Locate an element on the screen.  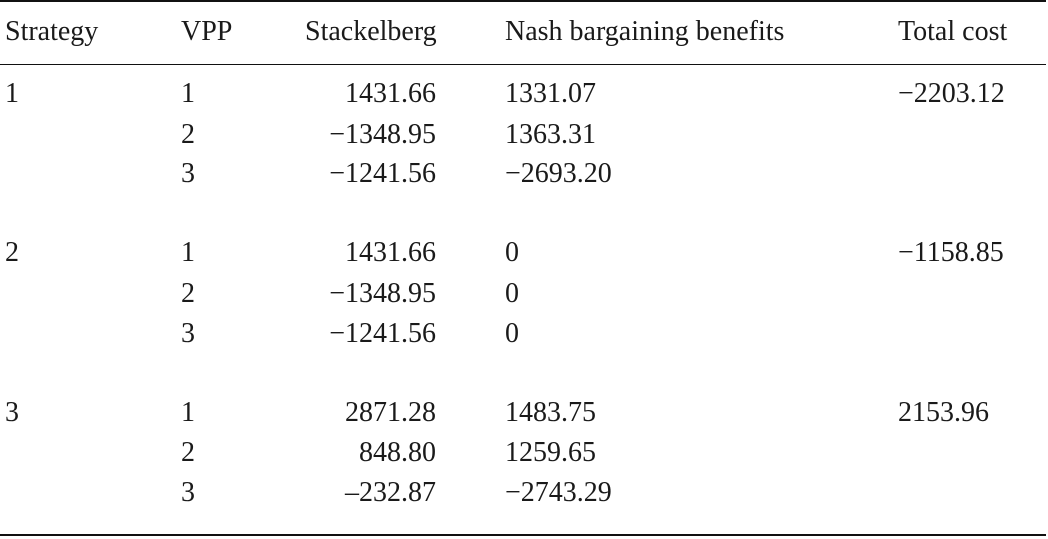
nash-cell: 1483.75 is located at coordinates (550, 412).